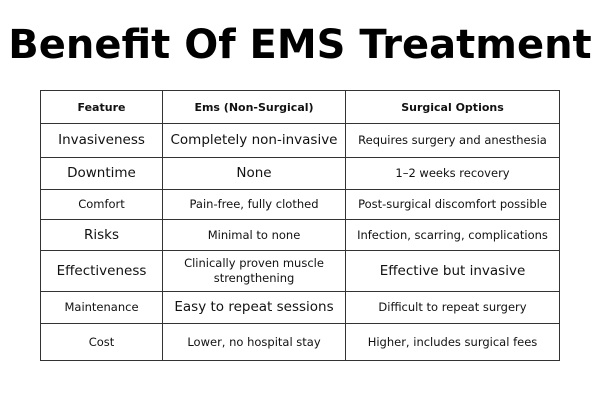 Image resolution: width=600 pixels, height=400 pixels. Describe the element at coordinates (452, 204) in the screenshot. I see `surgical-cell: Post-surgical discomfort possible` at that location.